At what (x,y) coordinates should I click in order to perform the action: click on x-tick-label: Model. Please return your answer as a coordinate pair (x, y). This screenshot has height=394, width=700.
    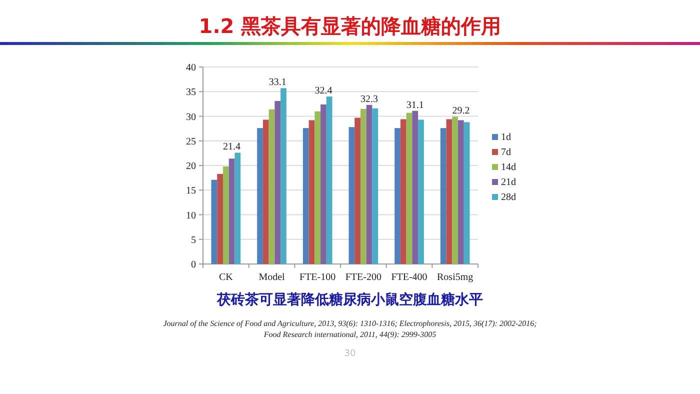
    Looking at the image, I should click on (272, 277).